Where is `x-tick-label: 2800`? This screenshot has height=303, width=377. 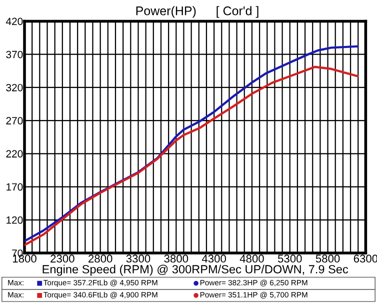 x-tick-label: 2800 is located at coordinates (100, 258).